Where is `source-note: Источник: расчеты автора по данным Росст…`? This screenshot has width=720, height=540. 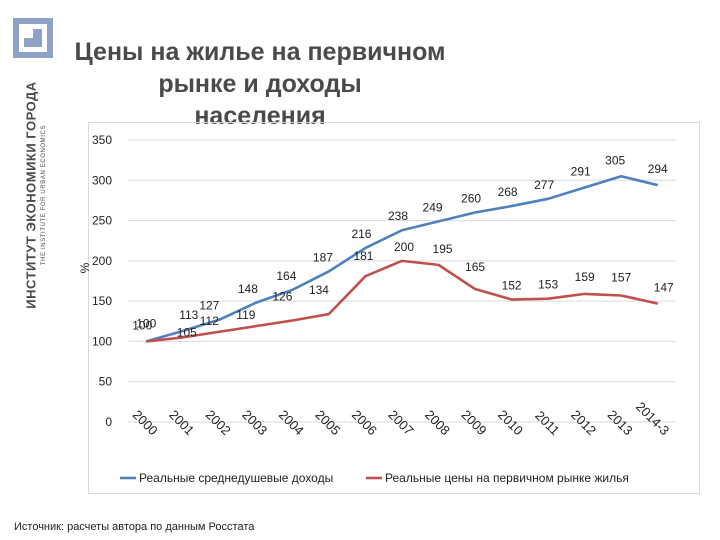 source-note: Источник: расчеты автора по данным Росст… is located at coordinates (134, 527).